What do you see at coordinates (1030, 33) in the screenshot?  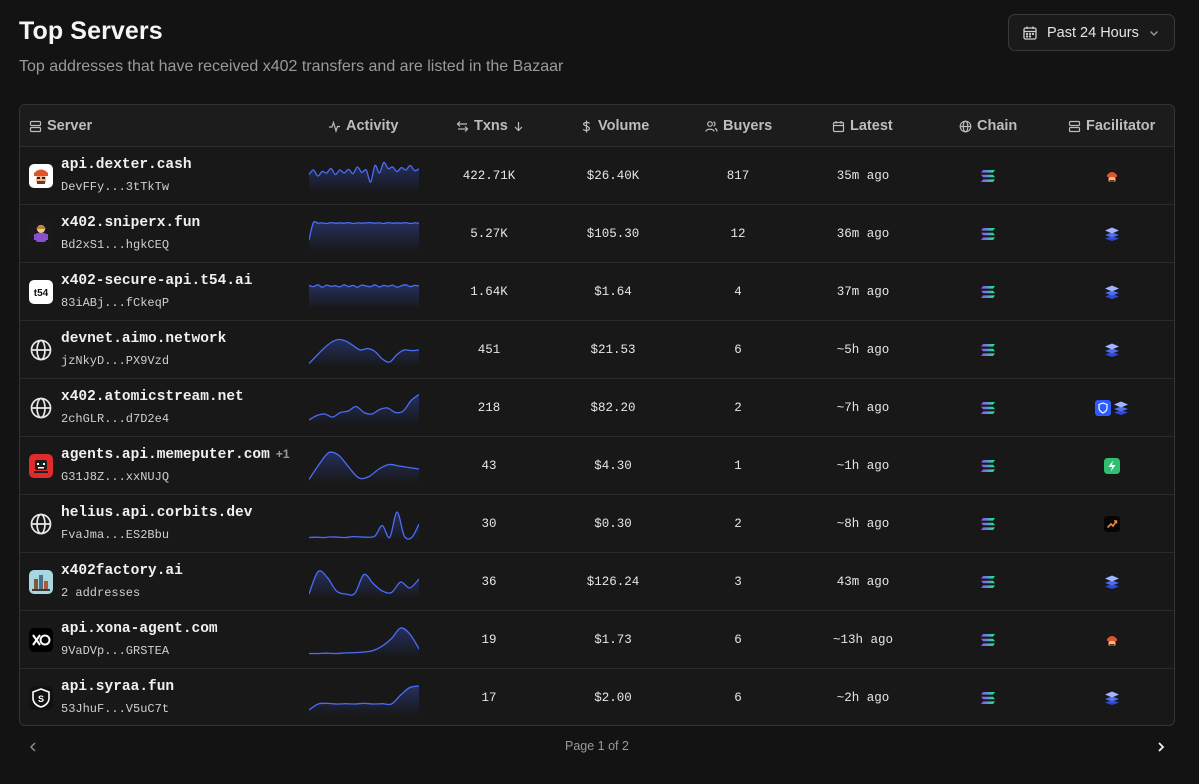 I see `calendar-icon` at bounding box center [1030, 33].